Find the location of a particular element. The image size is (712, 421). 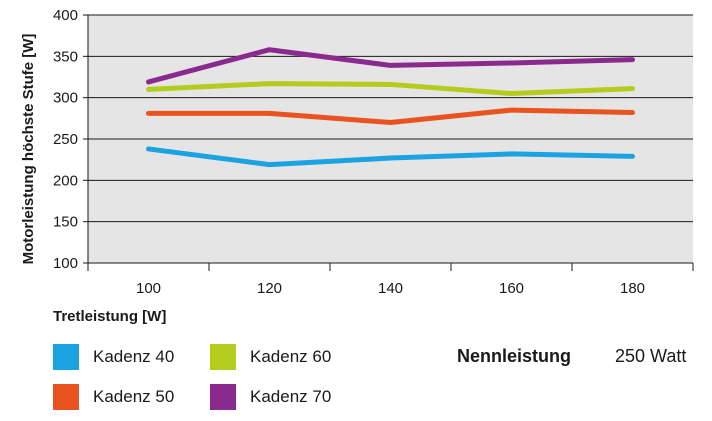

y-axis-title: Motorleistung höchste Stufe [W] is located at coordinates (28, 149).